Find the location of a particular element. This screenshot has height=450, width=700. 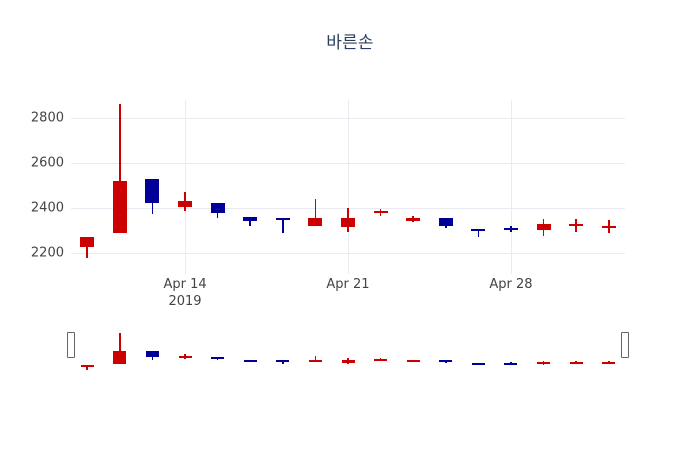

y-axis-tick-label: 2600 is located at coordinates (47, 163).